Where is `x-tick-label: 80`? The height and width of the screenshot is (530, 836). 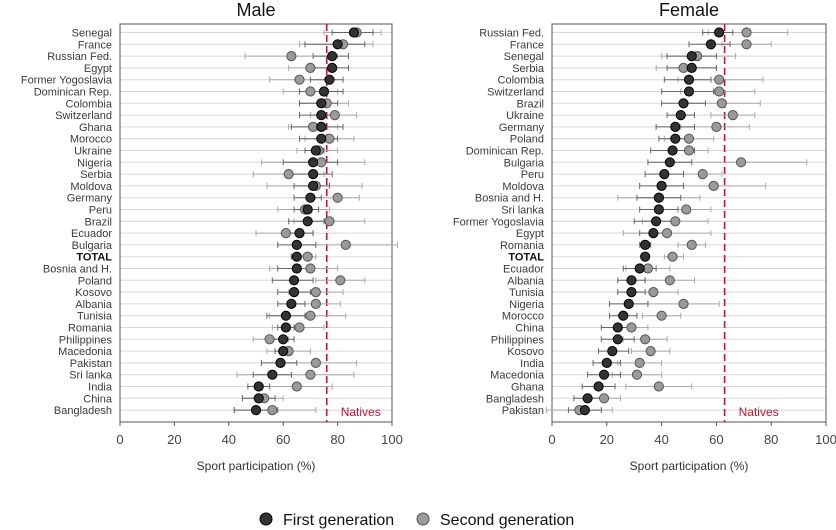 x-tick-label: 80 is located at coordinates (337, 439).